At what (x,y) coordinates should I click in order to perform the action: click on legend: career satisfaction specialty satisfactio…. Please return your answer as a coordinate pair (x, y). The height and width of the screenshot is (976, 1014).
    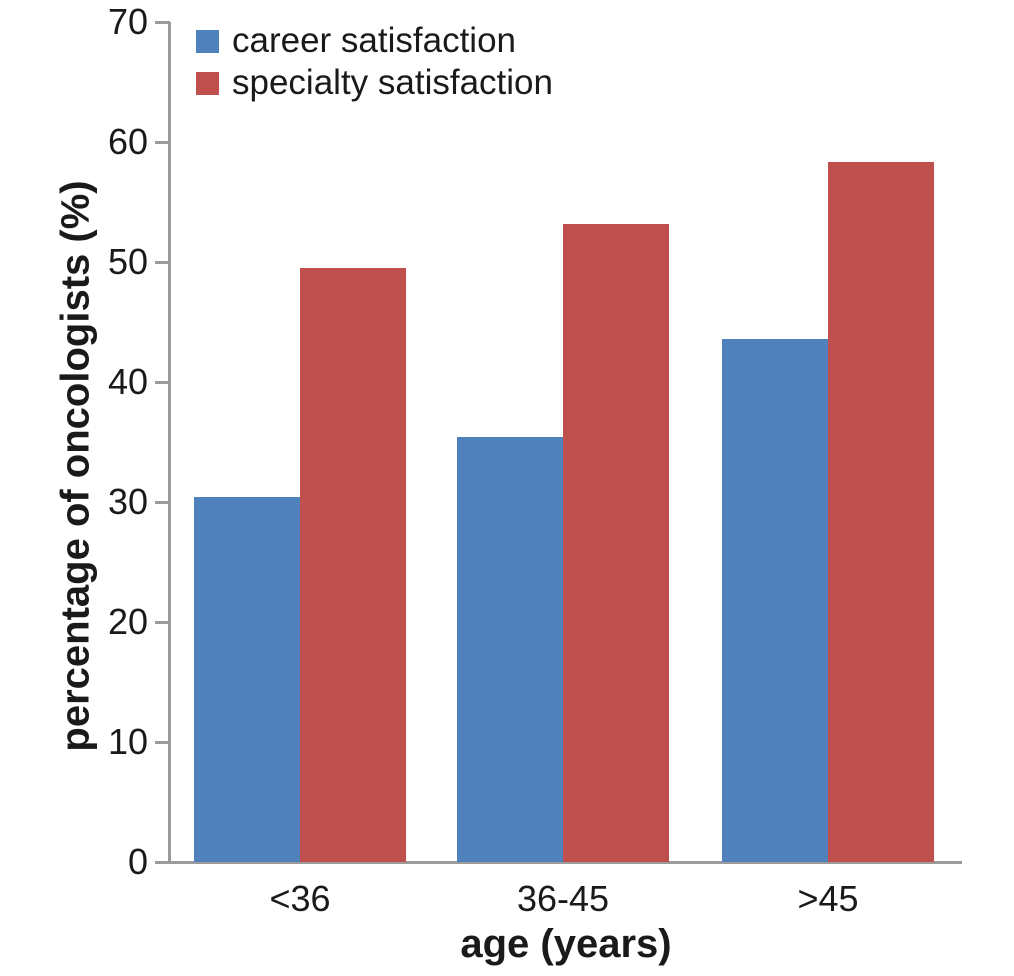
    Looking at the image, I should click on (374, 62).